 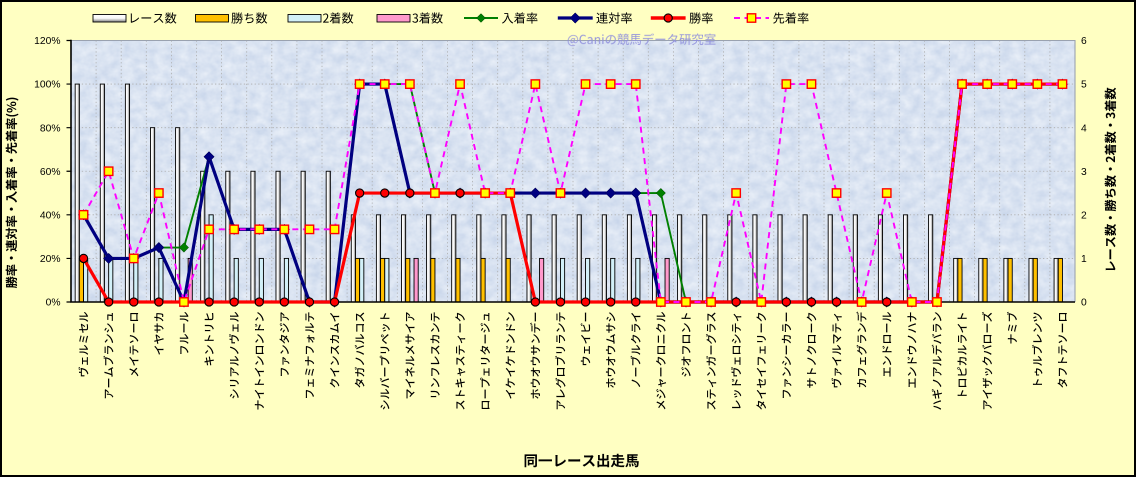 I want to click on svg-text: 60%, so click(x=50, y=172).